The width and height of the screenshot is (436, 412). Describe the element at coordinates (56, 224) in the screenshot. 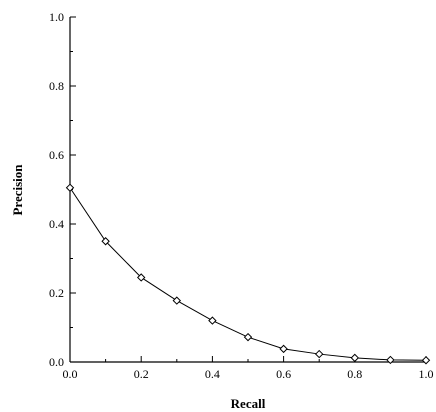

I see `y-tick-label: 0.4` at that location.